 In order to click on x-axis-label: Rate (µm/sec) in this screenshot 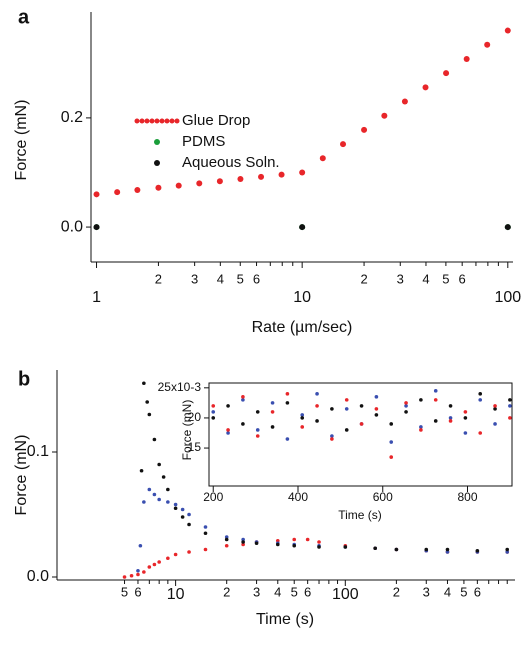, I will do `click(302, 327)`.